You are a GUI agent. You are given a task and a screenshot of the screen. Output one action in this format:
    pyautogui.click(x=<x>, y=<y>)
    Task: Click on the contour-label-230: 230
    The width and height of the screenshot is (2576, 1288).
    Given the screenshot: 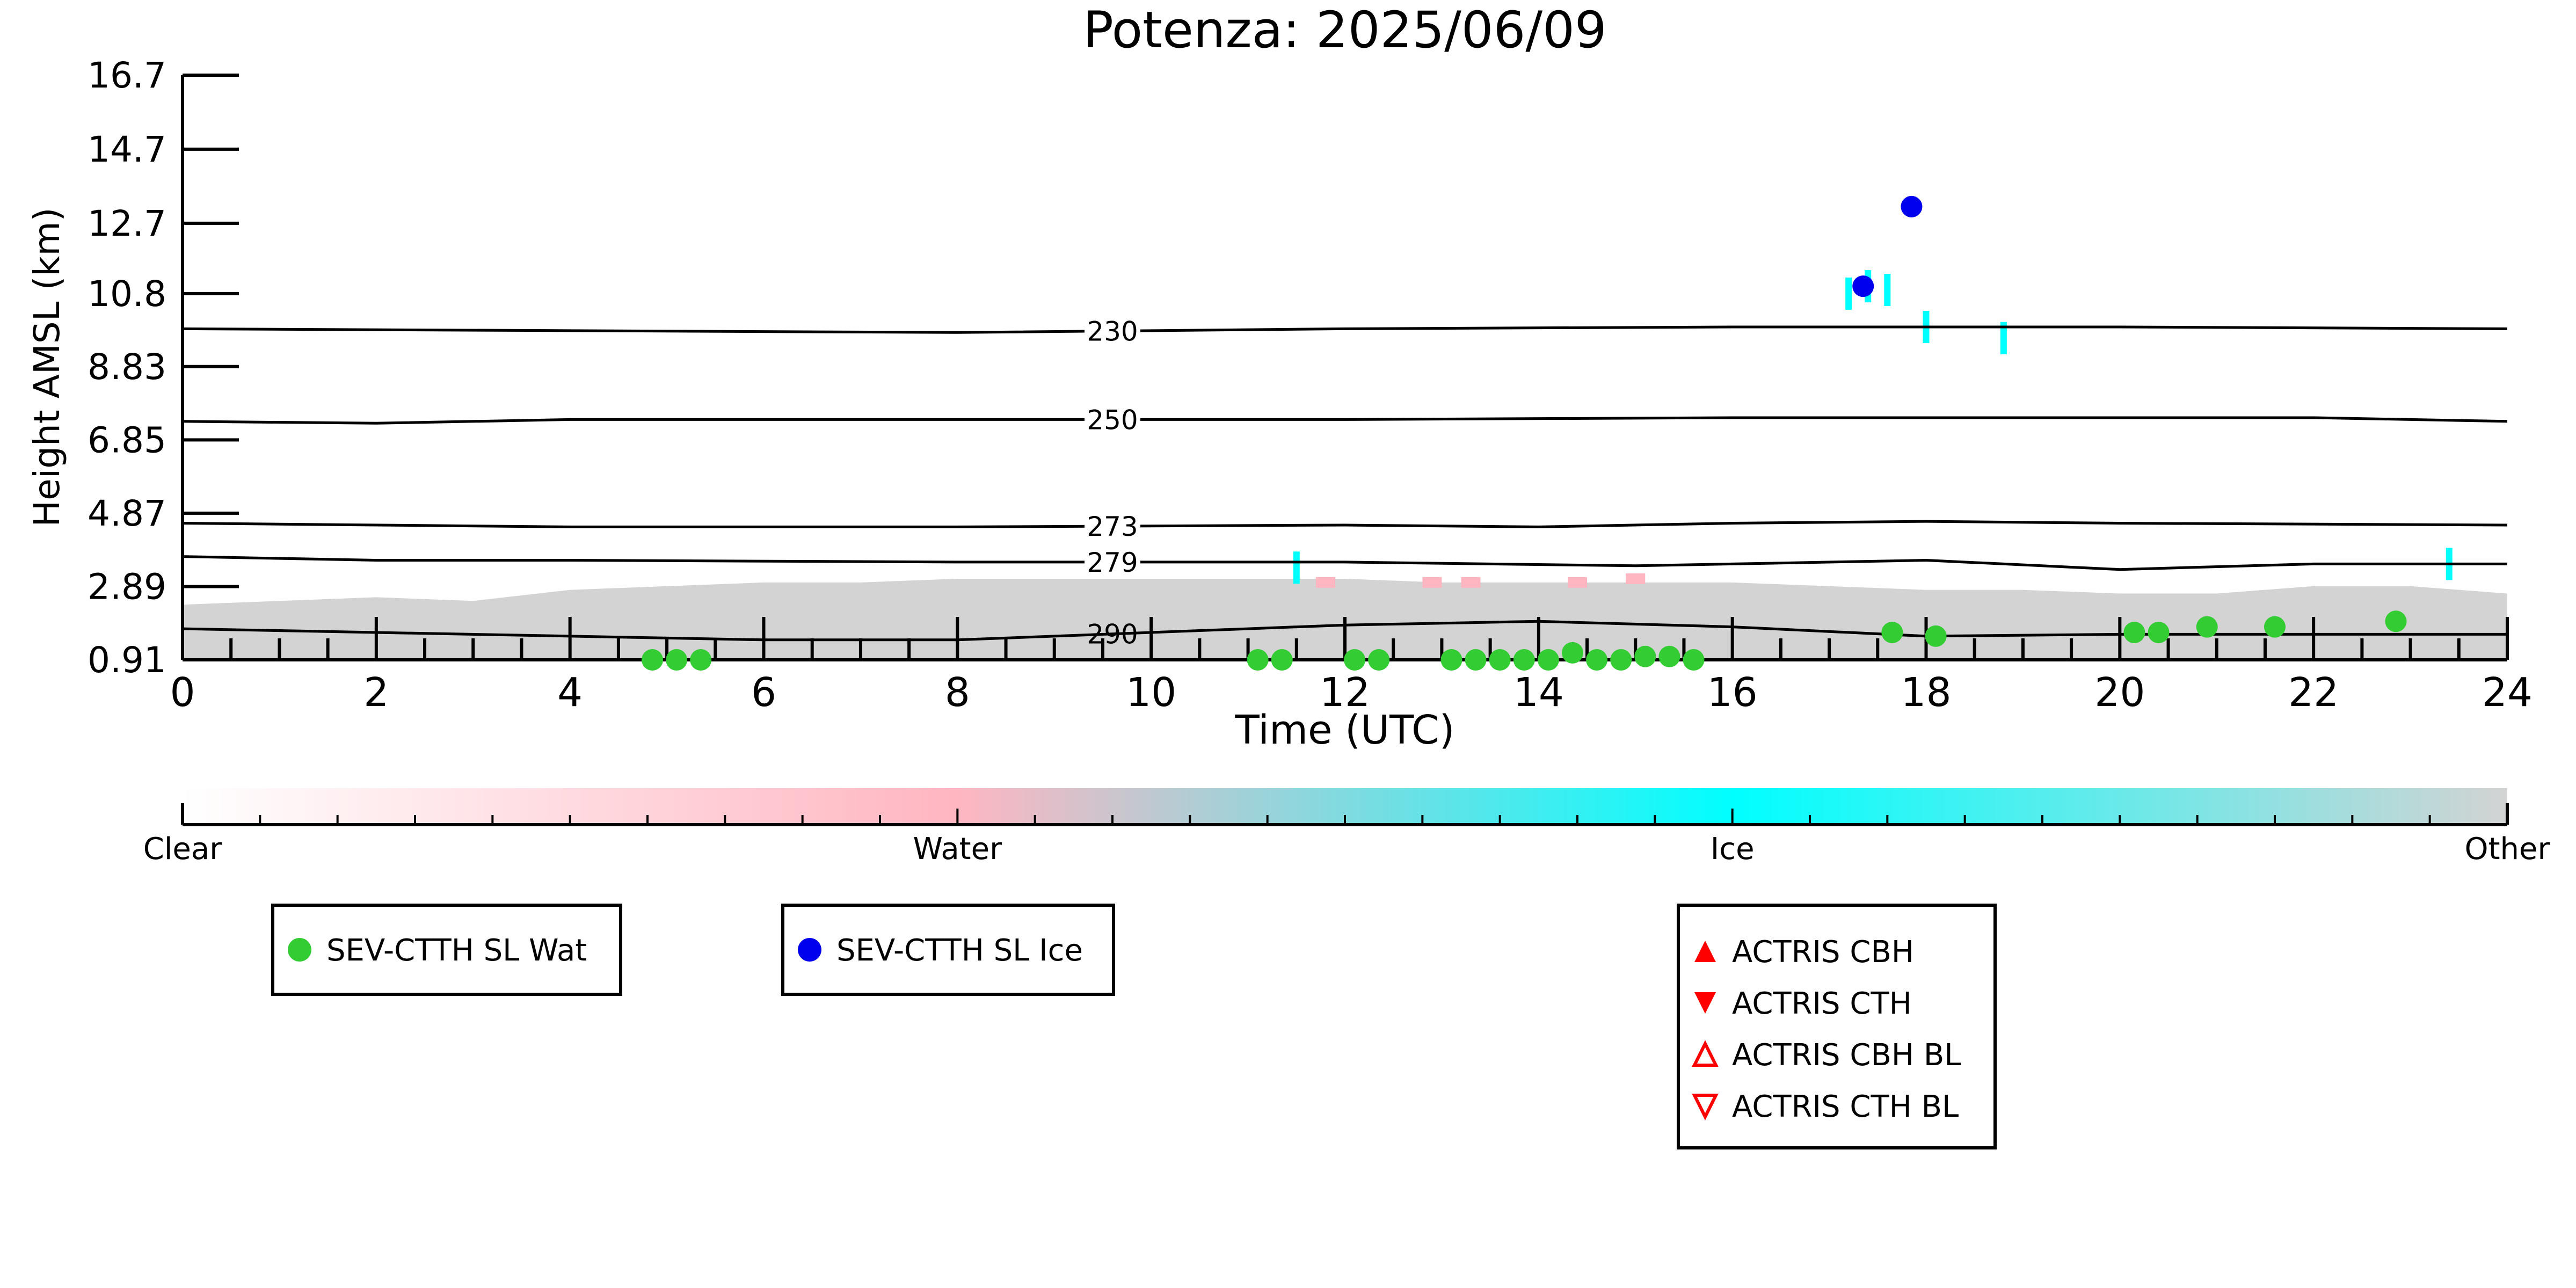 What is the action you would take?
    pyautogui.click(x=1112, y=331)
    